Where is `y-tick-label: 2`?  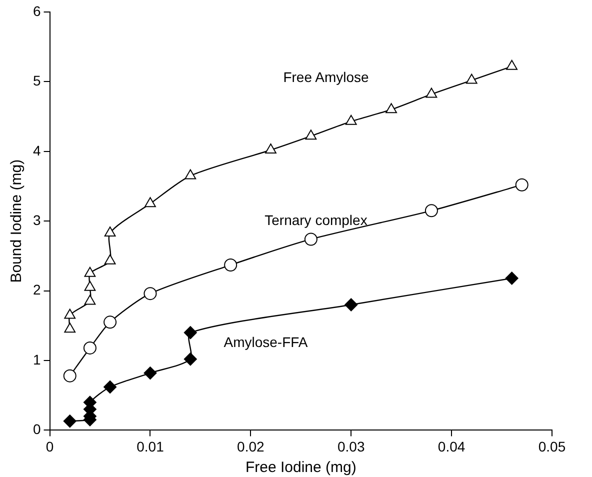
y-tick-label: 2 is located at coordinates (36, 290).